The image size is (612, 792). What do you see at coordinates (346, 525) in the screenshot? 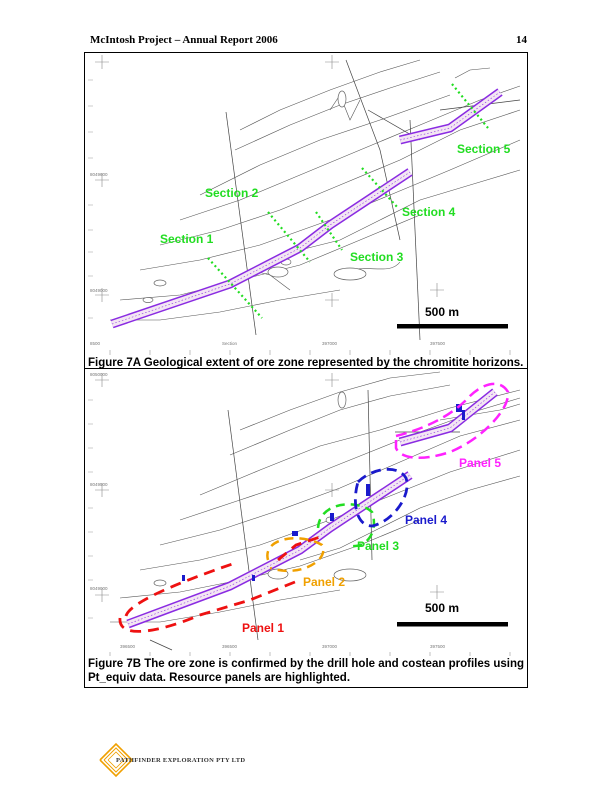
I see `panel-3-outline` at bounding box center [346, 525].